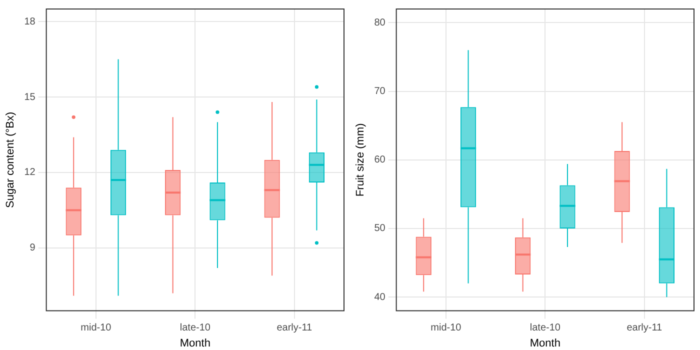 The image size is (700, 350). Describe the element at coordinates (360, 160) in the screenshot. I see `y-axis-title: Fruit size (mm)` at that location.